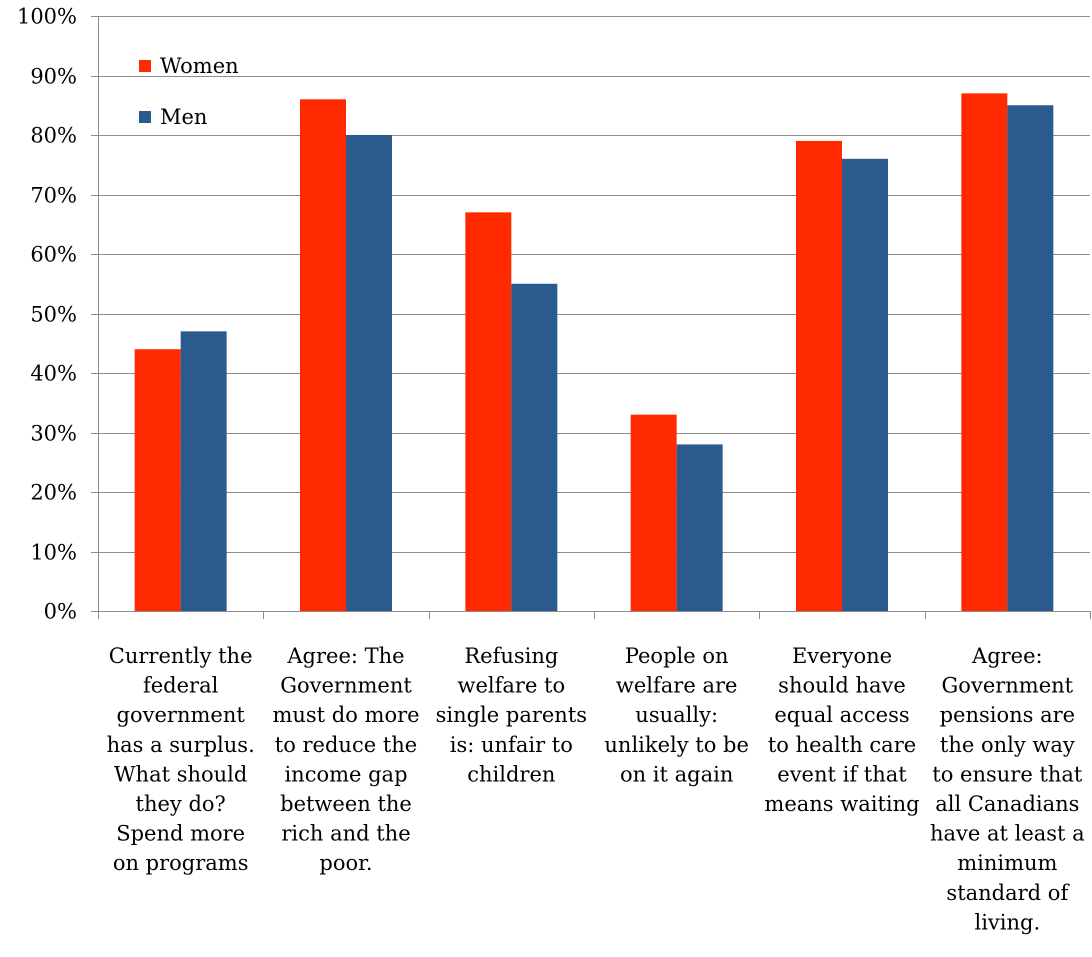 The width and height of the screenshot is (1092, 957). I want to click on y-tick-label-30: 30%, so click(53, 434).